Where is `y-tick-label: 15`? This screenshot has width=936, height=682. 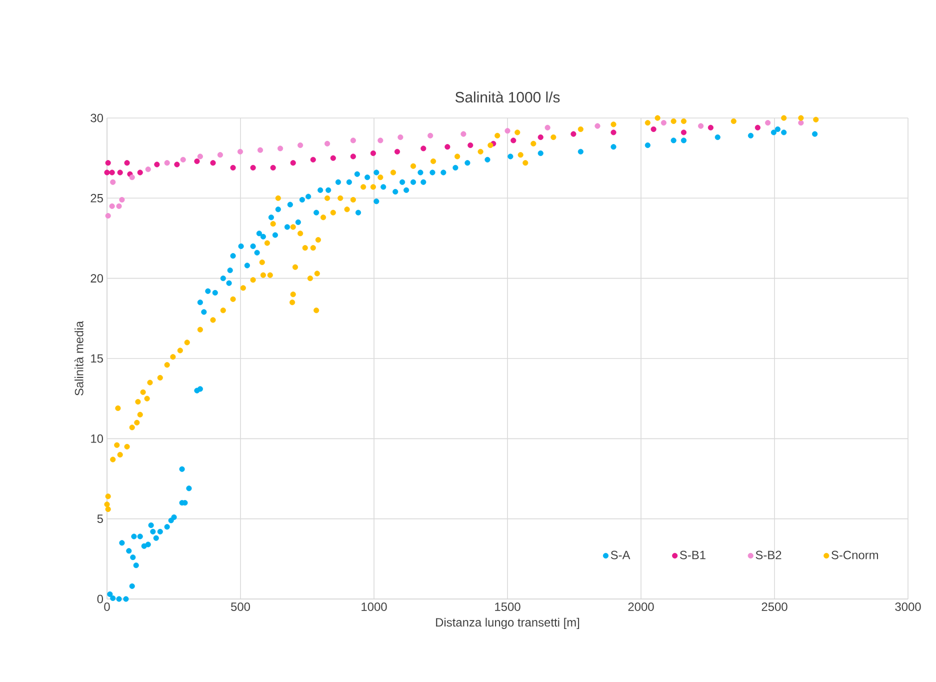
y-tick-label: 15 is located at coordinates (97, 358).